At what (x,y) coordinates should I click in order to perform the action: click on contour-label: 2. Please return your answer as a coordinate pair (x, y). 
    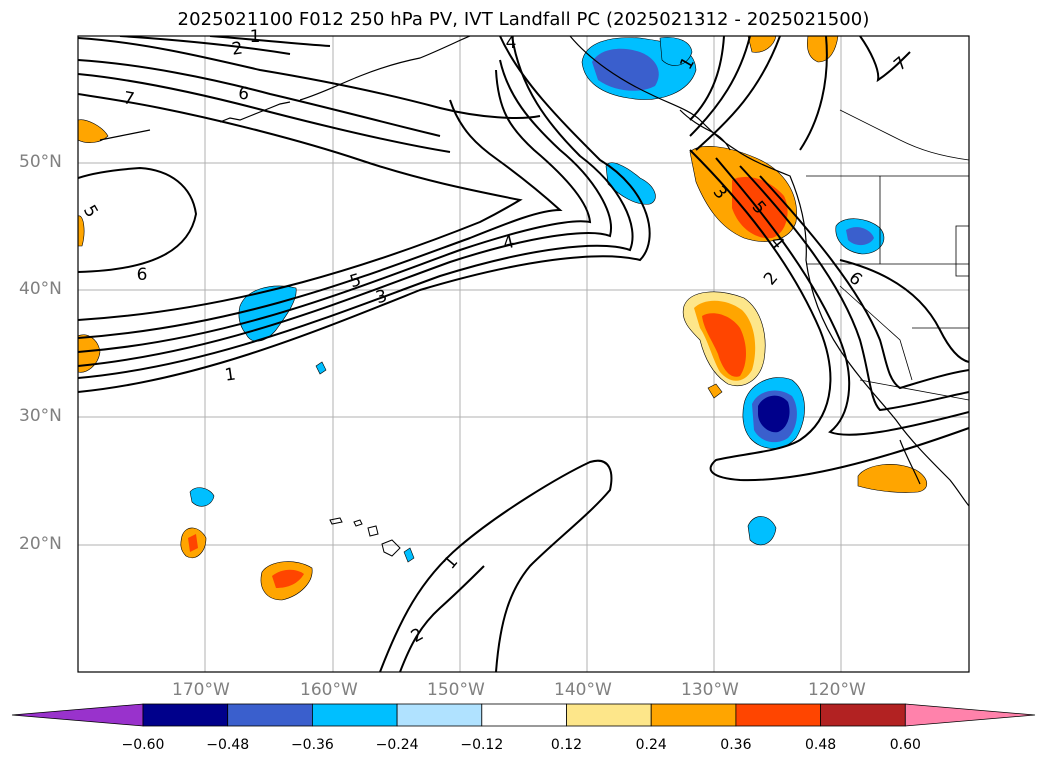
    Looking at the image, I should click on (238, 48).